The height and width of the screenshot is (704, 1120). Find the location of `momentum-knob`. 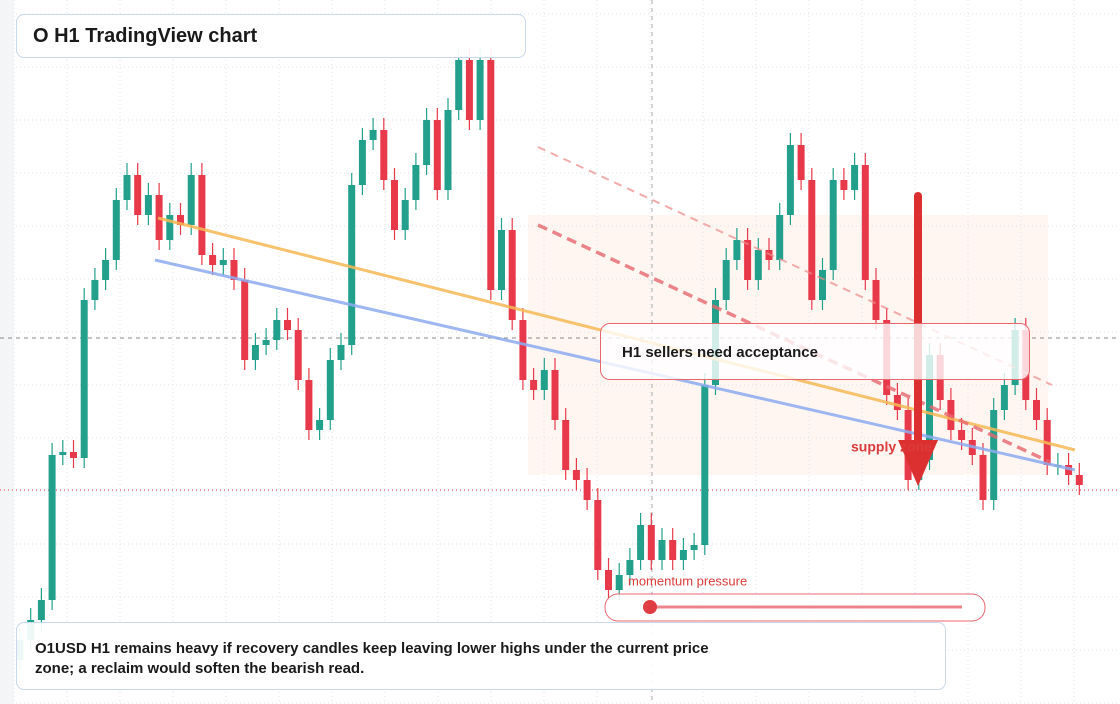

momentum-knob is located at coordinates (650, 607).